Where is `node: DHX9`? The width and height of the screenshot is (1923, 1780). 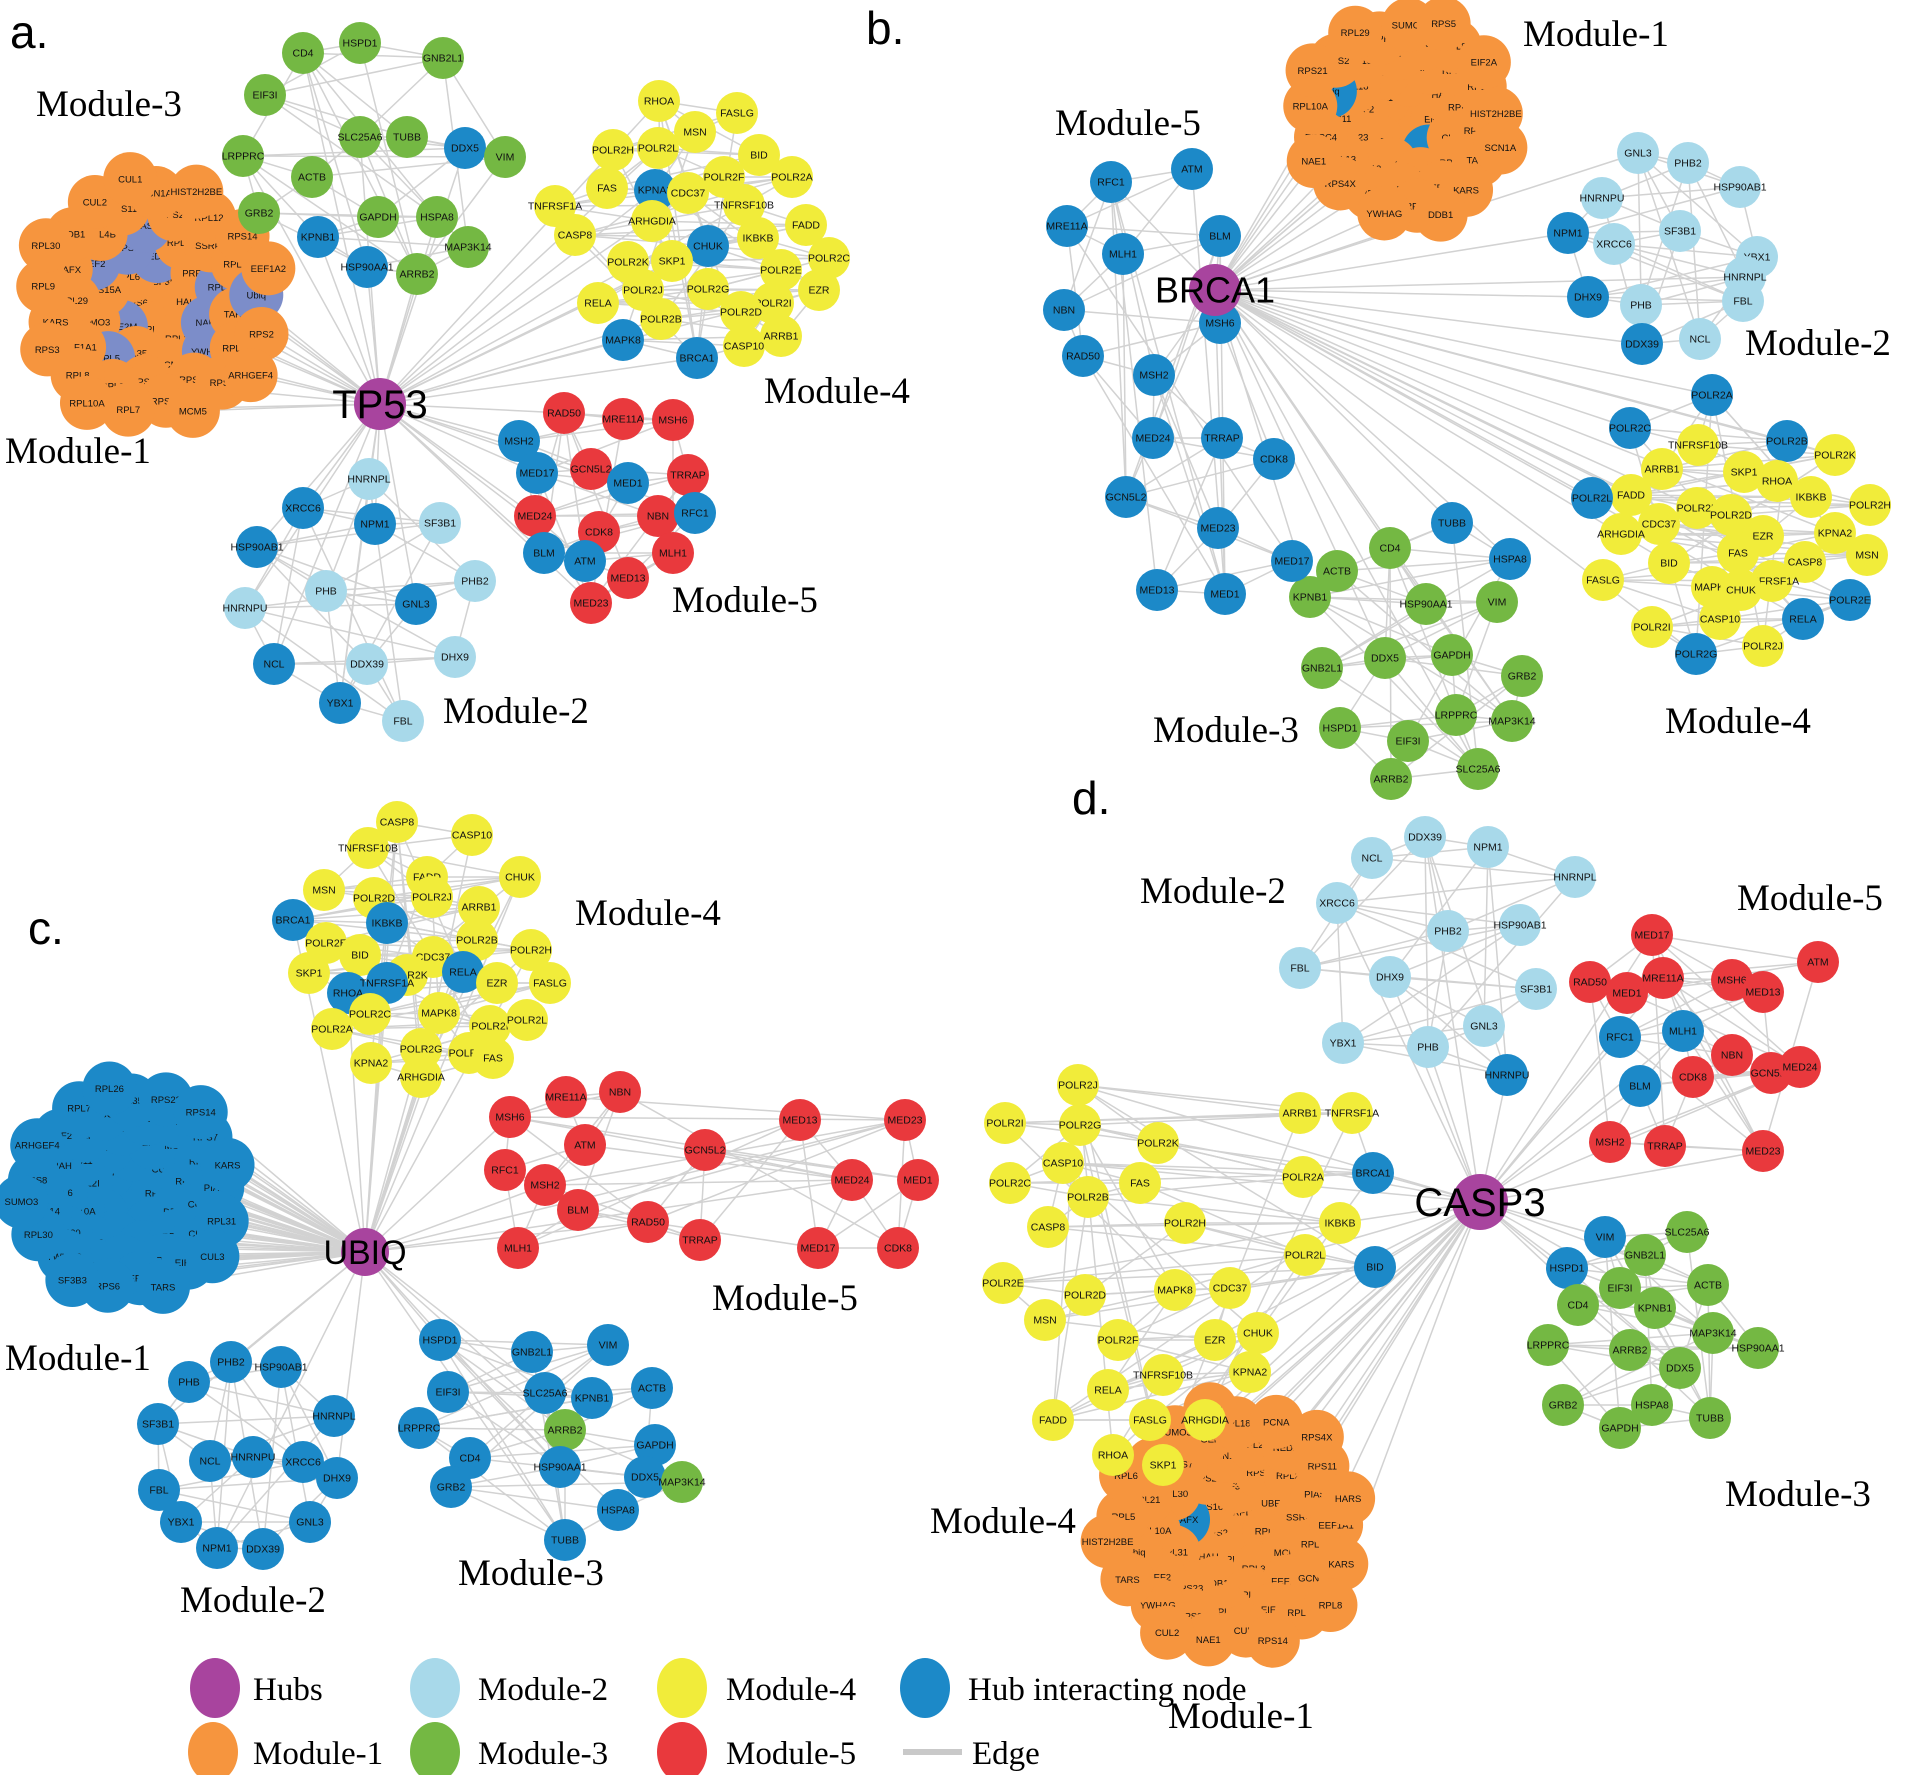
node: DHX9 is located at coordinates (1390, 977).